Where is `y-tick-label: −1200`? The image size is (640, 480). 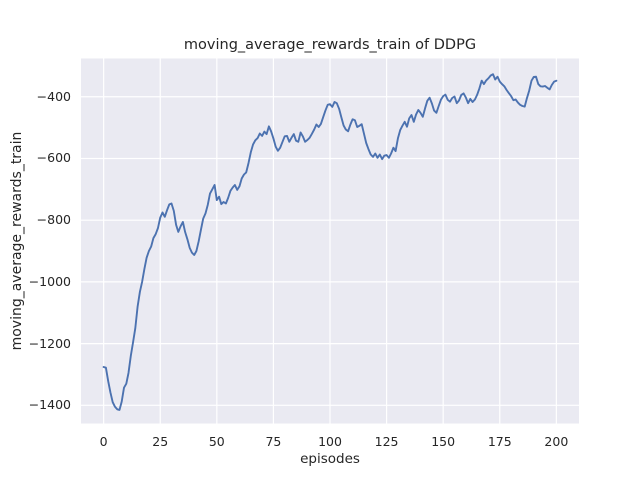
y-tick-label: −1200 is located at coordinates (49, 343).